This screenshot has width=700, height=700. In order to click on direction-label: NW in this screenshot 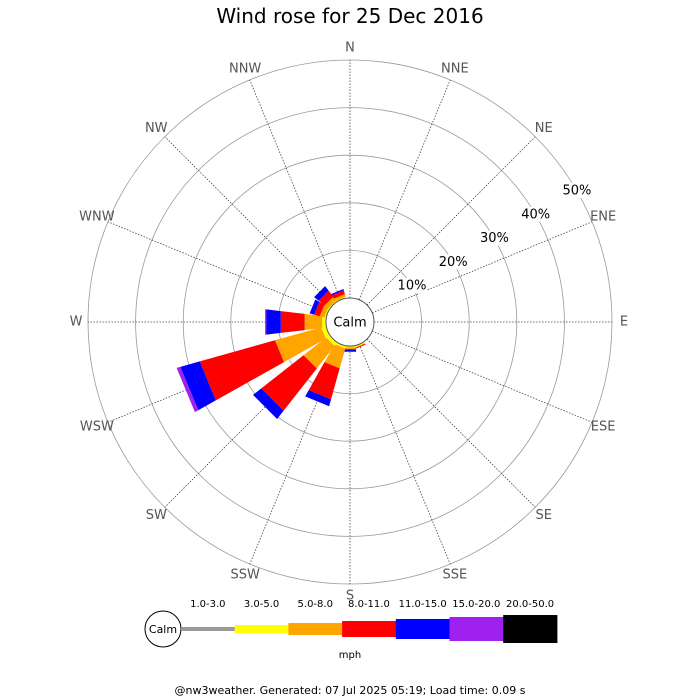, I will do `click(156, 128)`.